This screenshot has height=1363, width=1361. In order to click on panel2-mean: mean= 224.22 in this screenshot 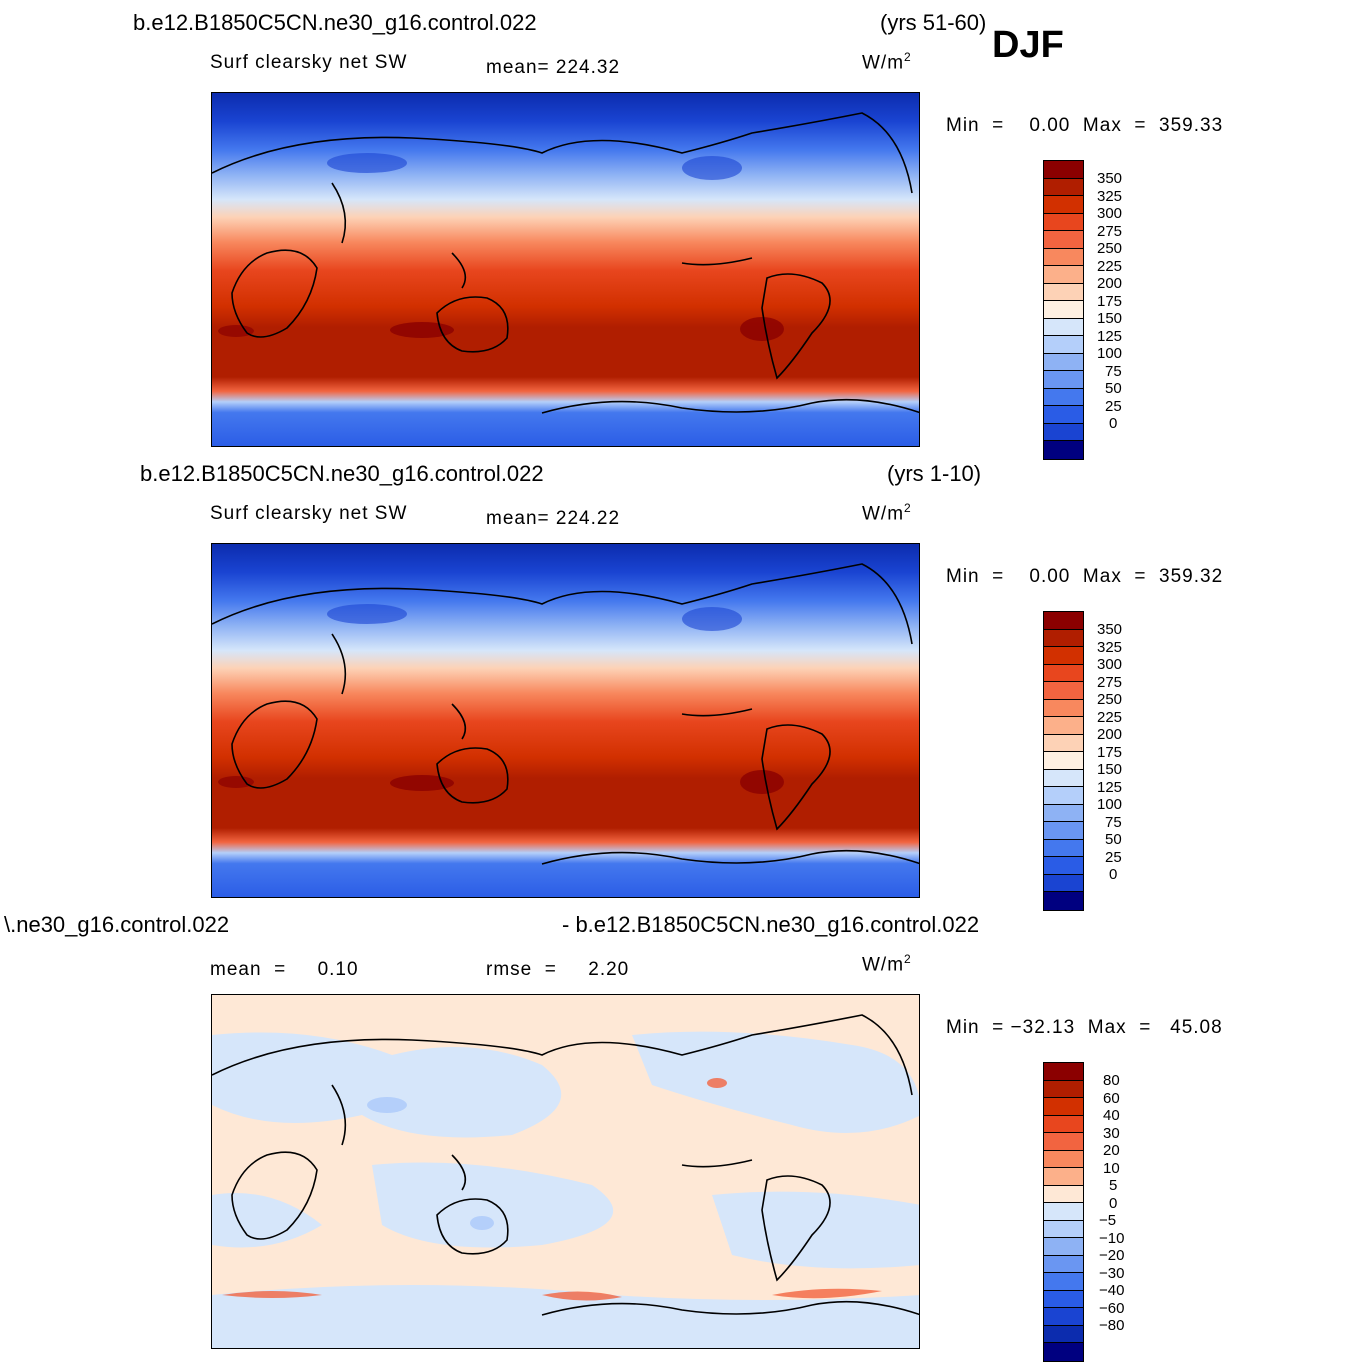, I will do `click(553, 518)`.